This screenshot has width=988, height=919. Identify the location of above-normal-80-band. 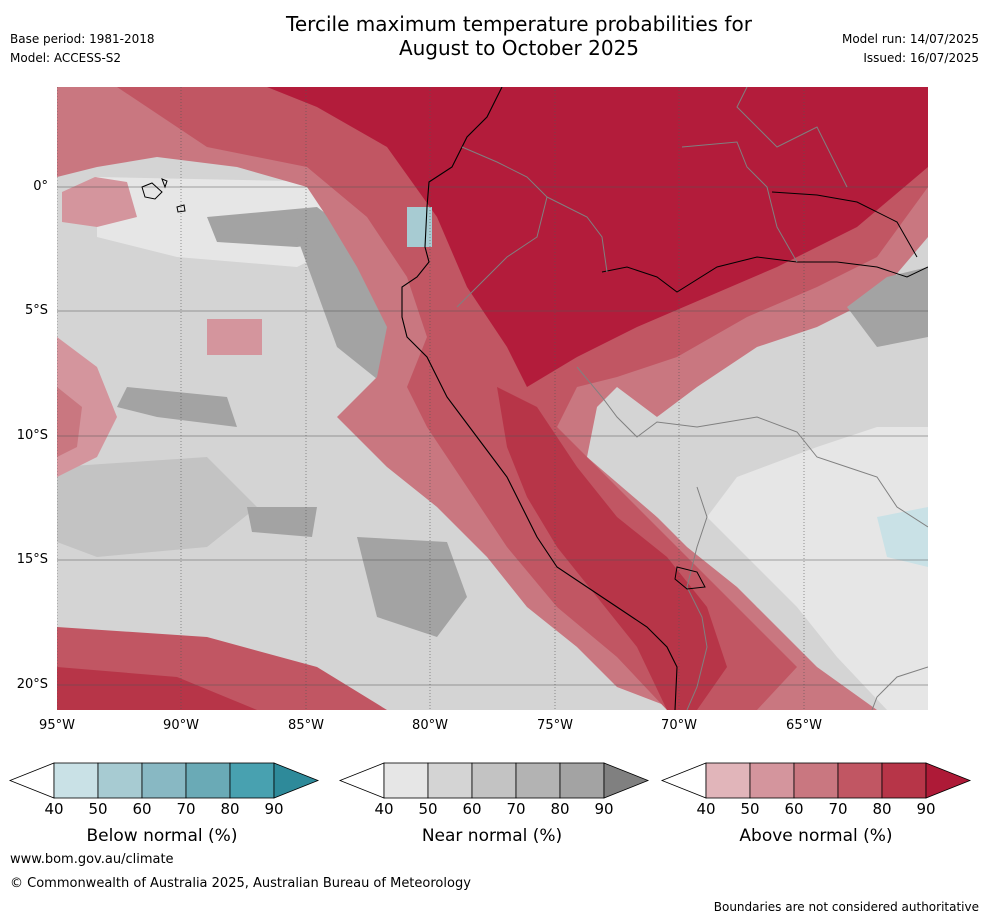
(612, 548).